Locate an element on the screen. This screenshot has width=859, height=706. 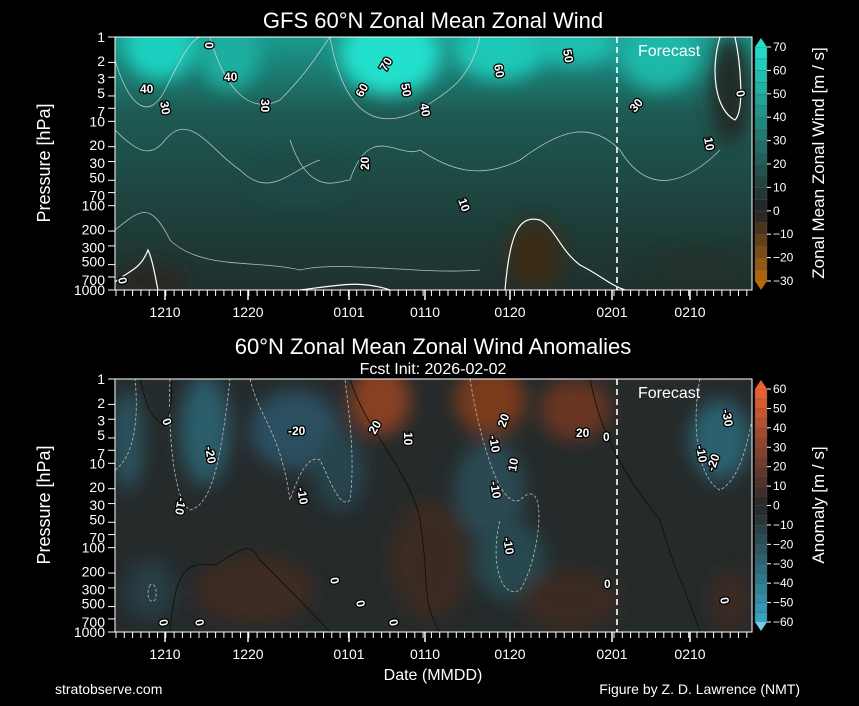
colorbar-tick-label: 50 is located at coordinates (780, 94).